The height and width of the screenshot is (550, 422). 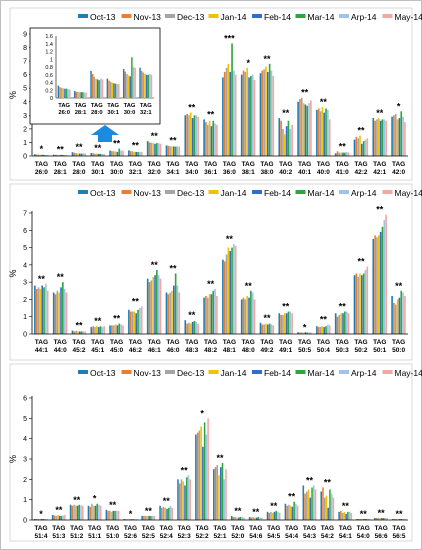 What do you see at coordinates (172, 172) in the screenshot?
I see `x-tick-label: 34:1` at bounding box center [172, 172].